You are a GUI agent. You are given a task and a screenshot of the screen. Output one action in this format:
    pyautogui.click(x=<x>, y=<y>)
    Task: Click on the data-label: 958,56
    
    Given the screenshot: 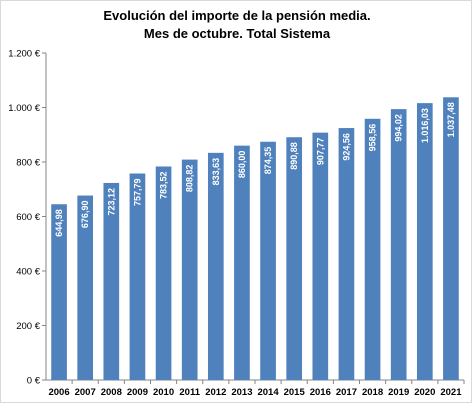 What is the action you would take?
    pyautogui.click(x=373, y=138)
    